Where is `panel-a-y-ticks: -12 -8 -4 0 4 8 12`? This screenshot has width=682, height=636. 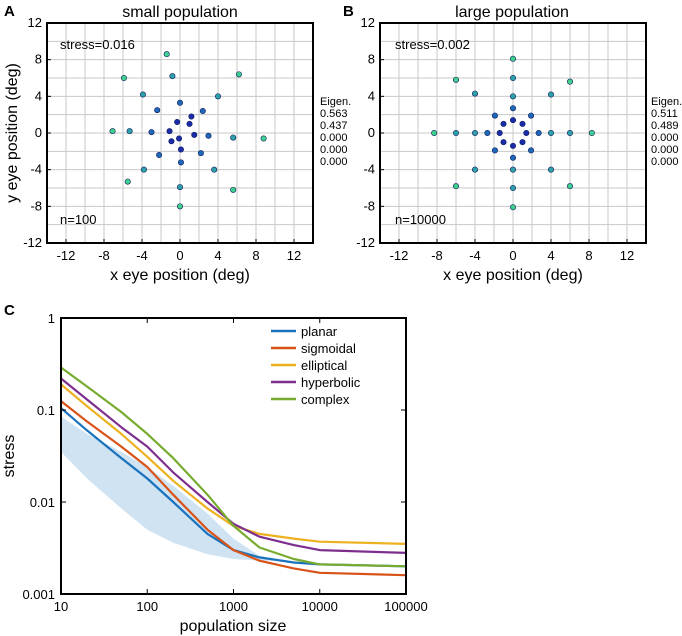 panel-a-y-ticks: -12 -8 -4 0 4 8 12 is located at coordinates (37, 132).